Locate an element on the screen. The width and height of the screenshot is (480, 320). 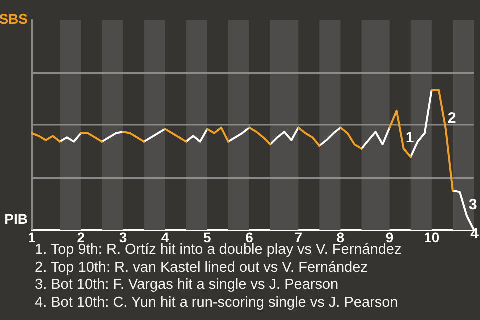
text: 4. Bot 10th: C. Yun hit a run-scoring single vs J. Pearson is located at coordinates (217, 304).